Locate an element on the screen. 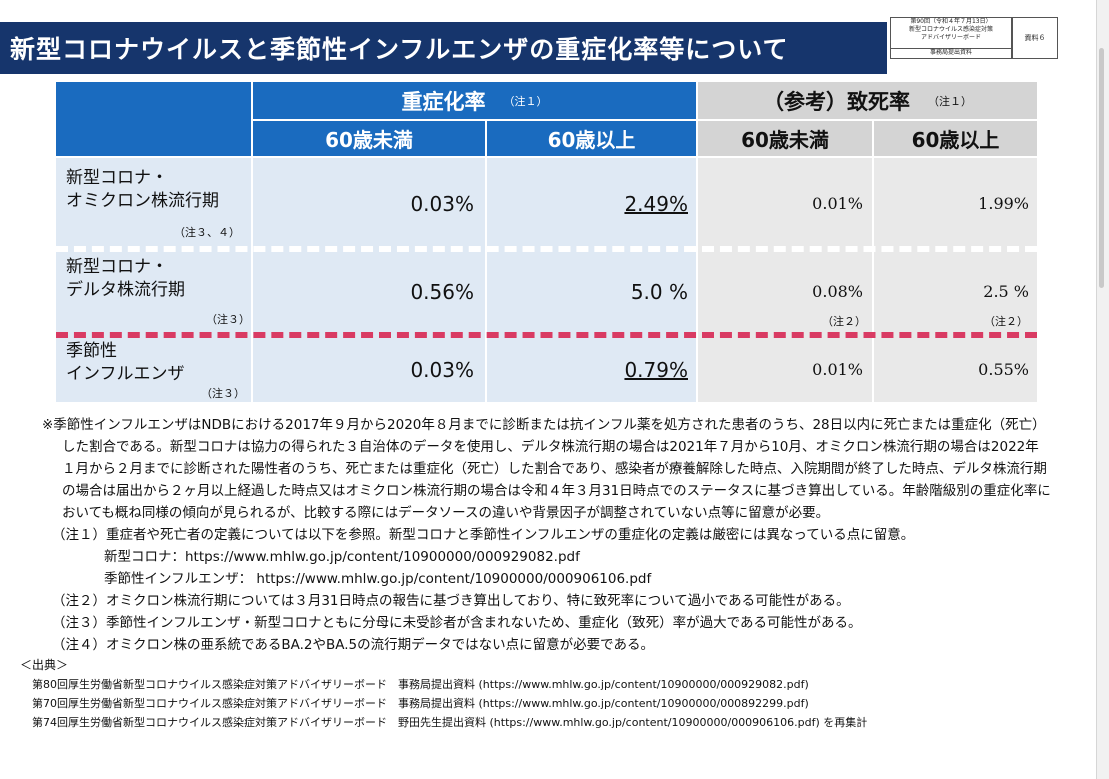 The image size is (1109, 779). severity-over60-value: 5.0 % is located at coordinates (659, 292).